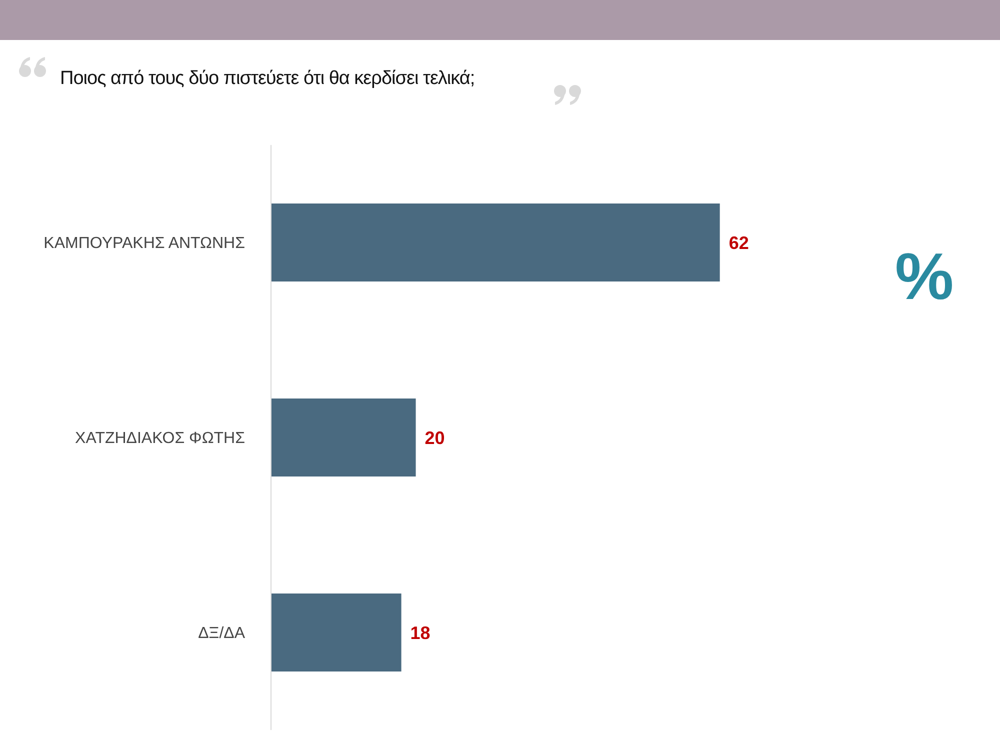  I want to click on y-tick-label: ΚΑΜΠΟΥΡΑΚΗΣ ΑΝΤΩΝΗΣ, so click(145, 243).